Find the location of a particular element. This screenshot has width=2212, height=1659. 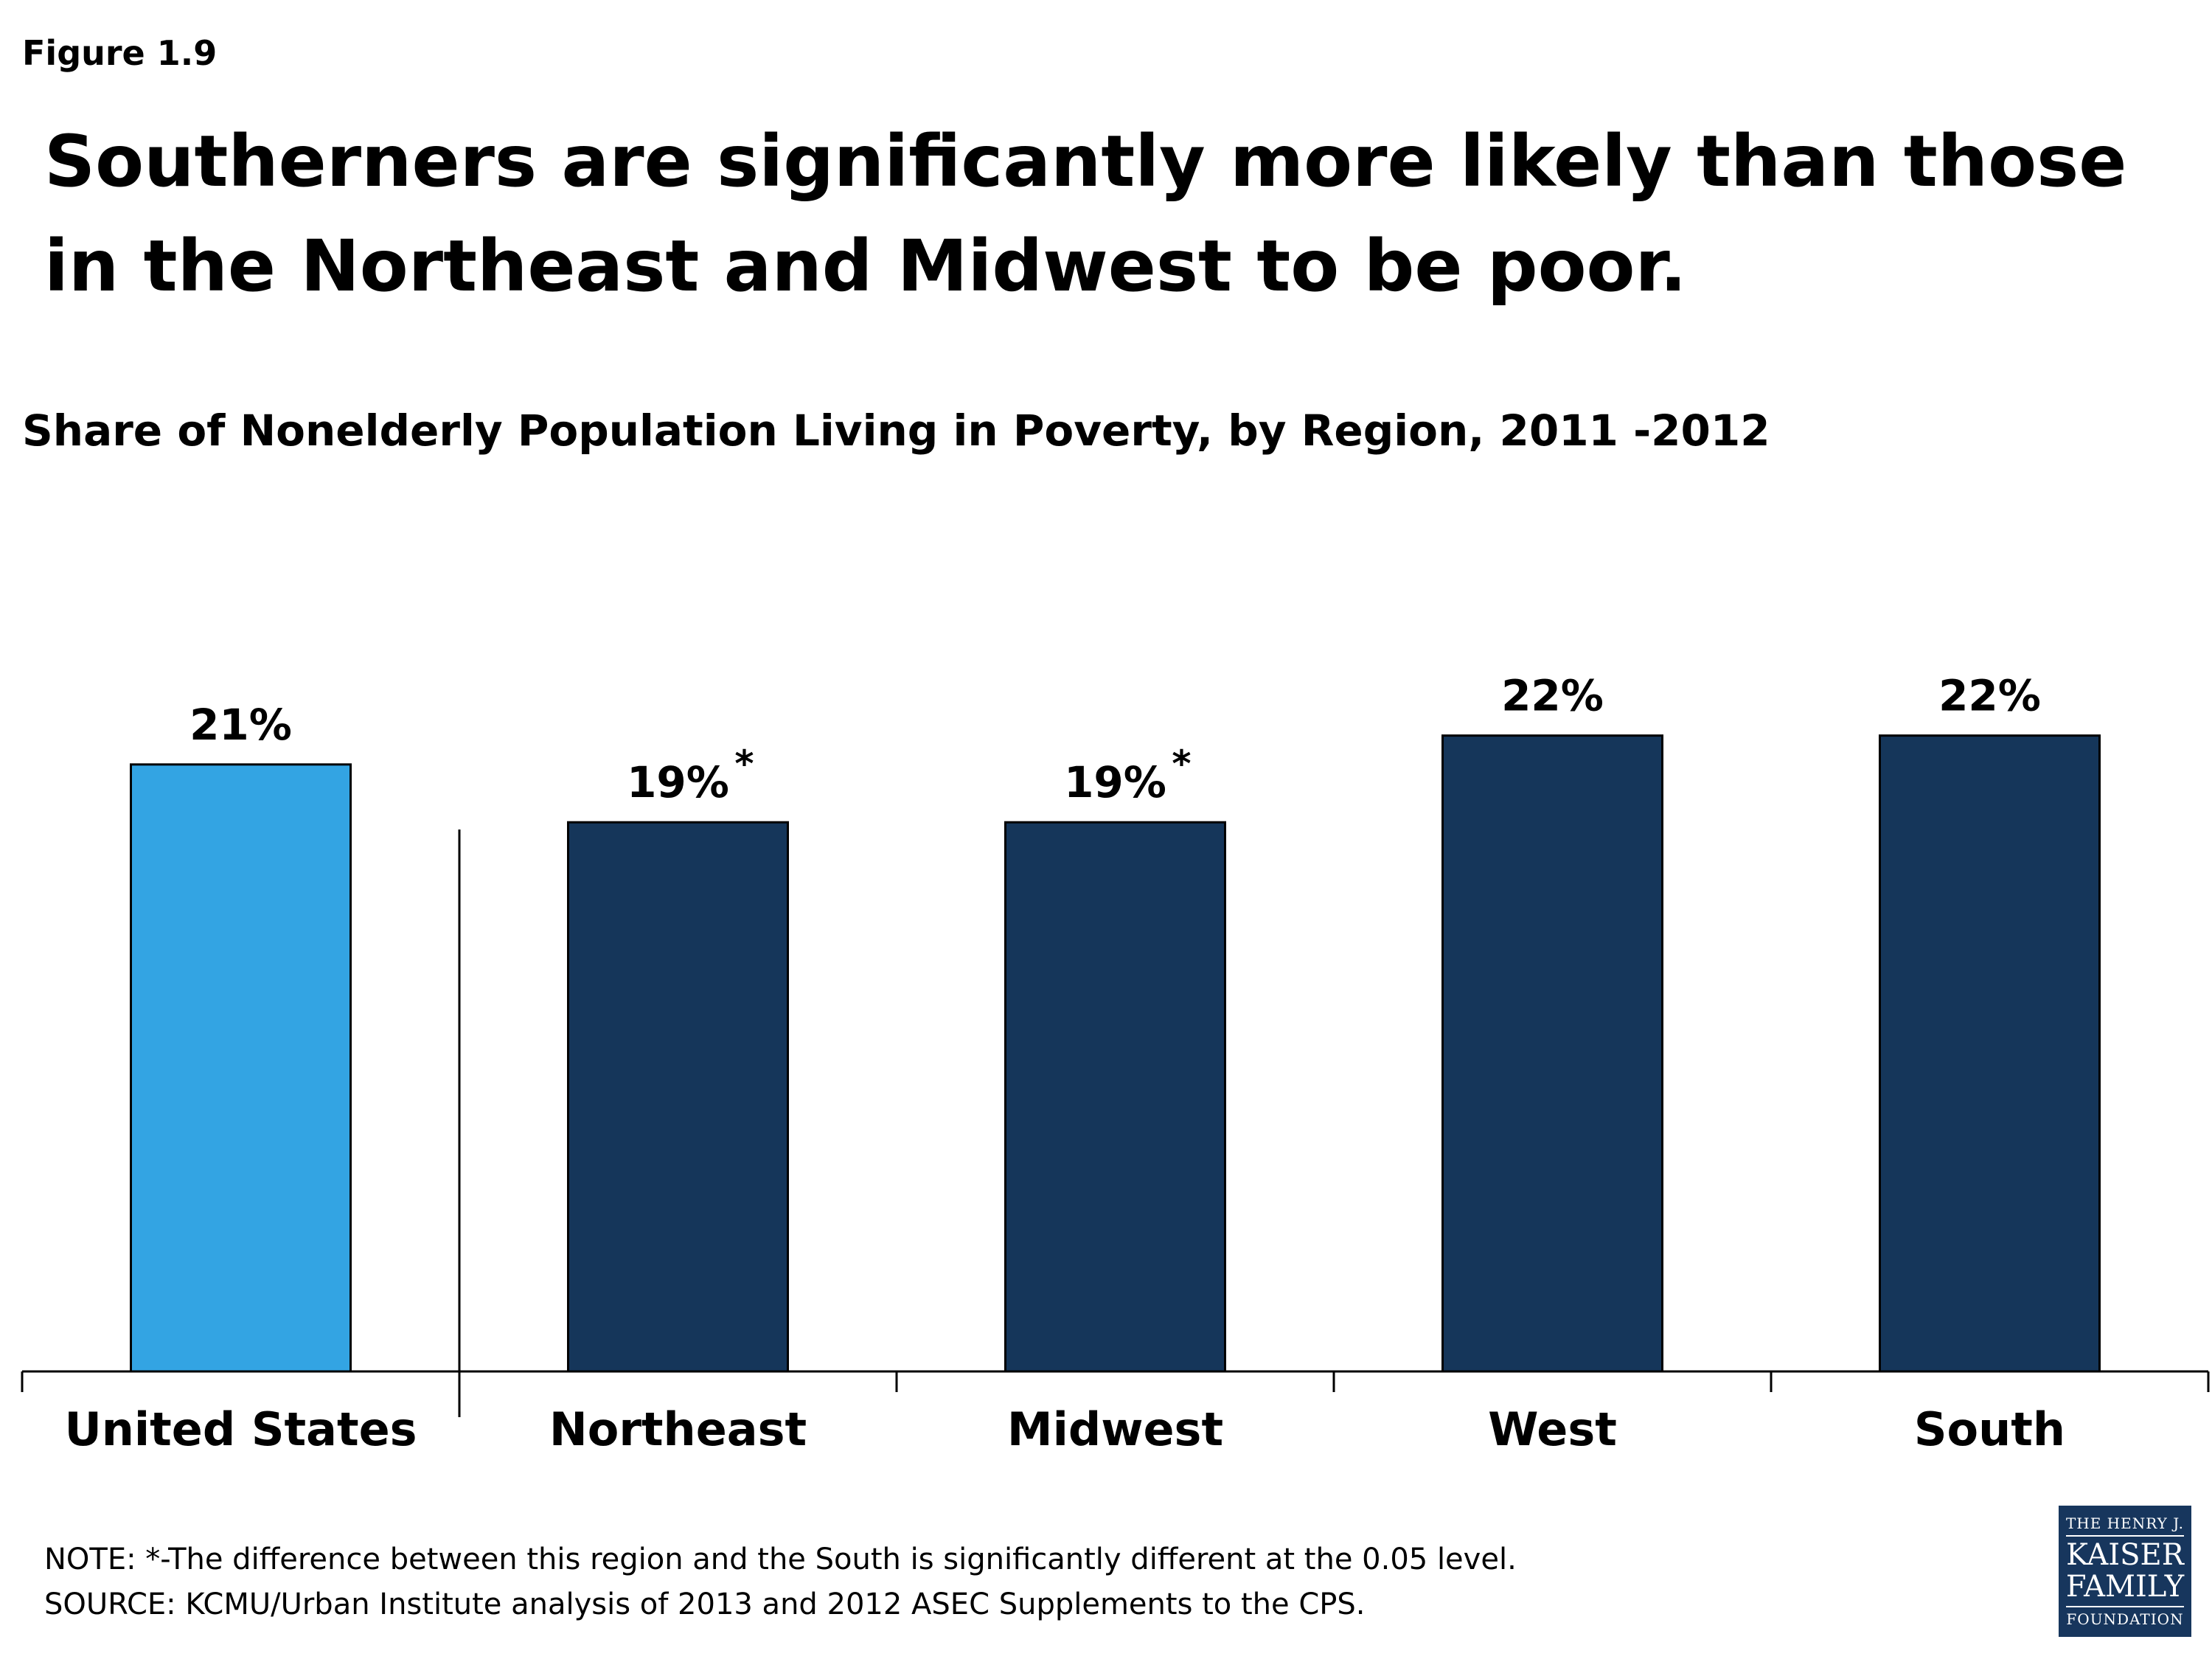

logo-line-4: FOUNDATION is located at coordinates (2125, 1619).